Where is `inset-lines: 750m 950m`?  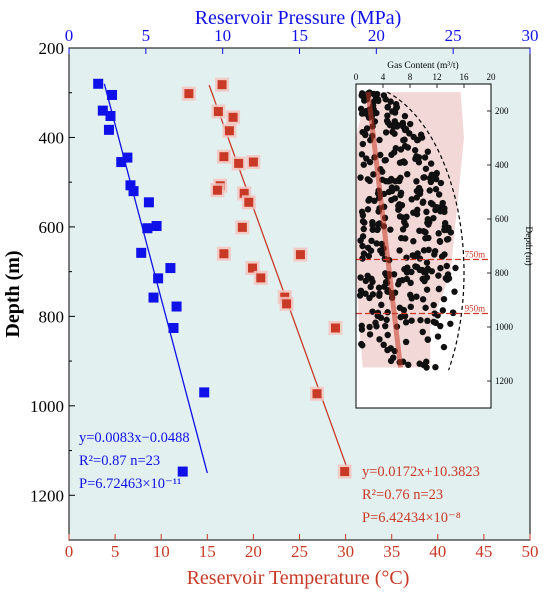 inset-lines: 750m 950m is located at coordinates (423, 231).